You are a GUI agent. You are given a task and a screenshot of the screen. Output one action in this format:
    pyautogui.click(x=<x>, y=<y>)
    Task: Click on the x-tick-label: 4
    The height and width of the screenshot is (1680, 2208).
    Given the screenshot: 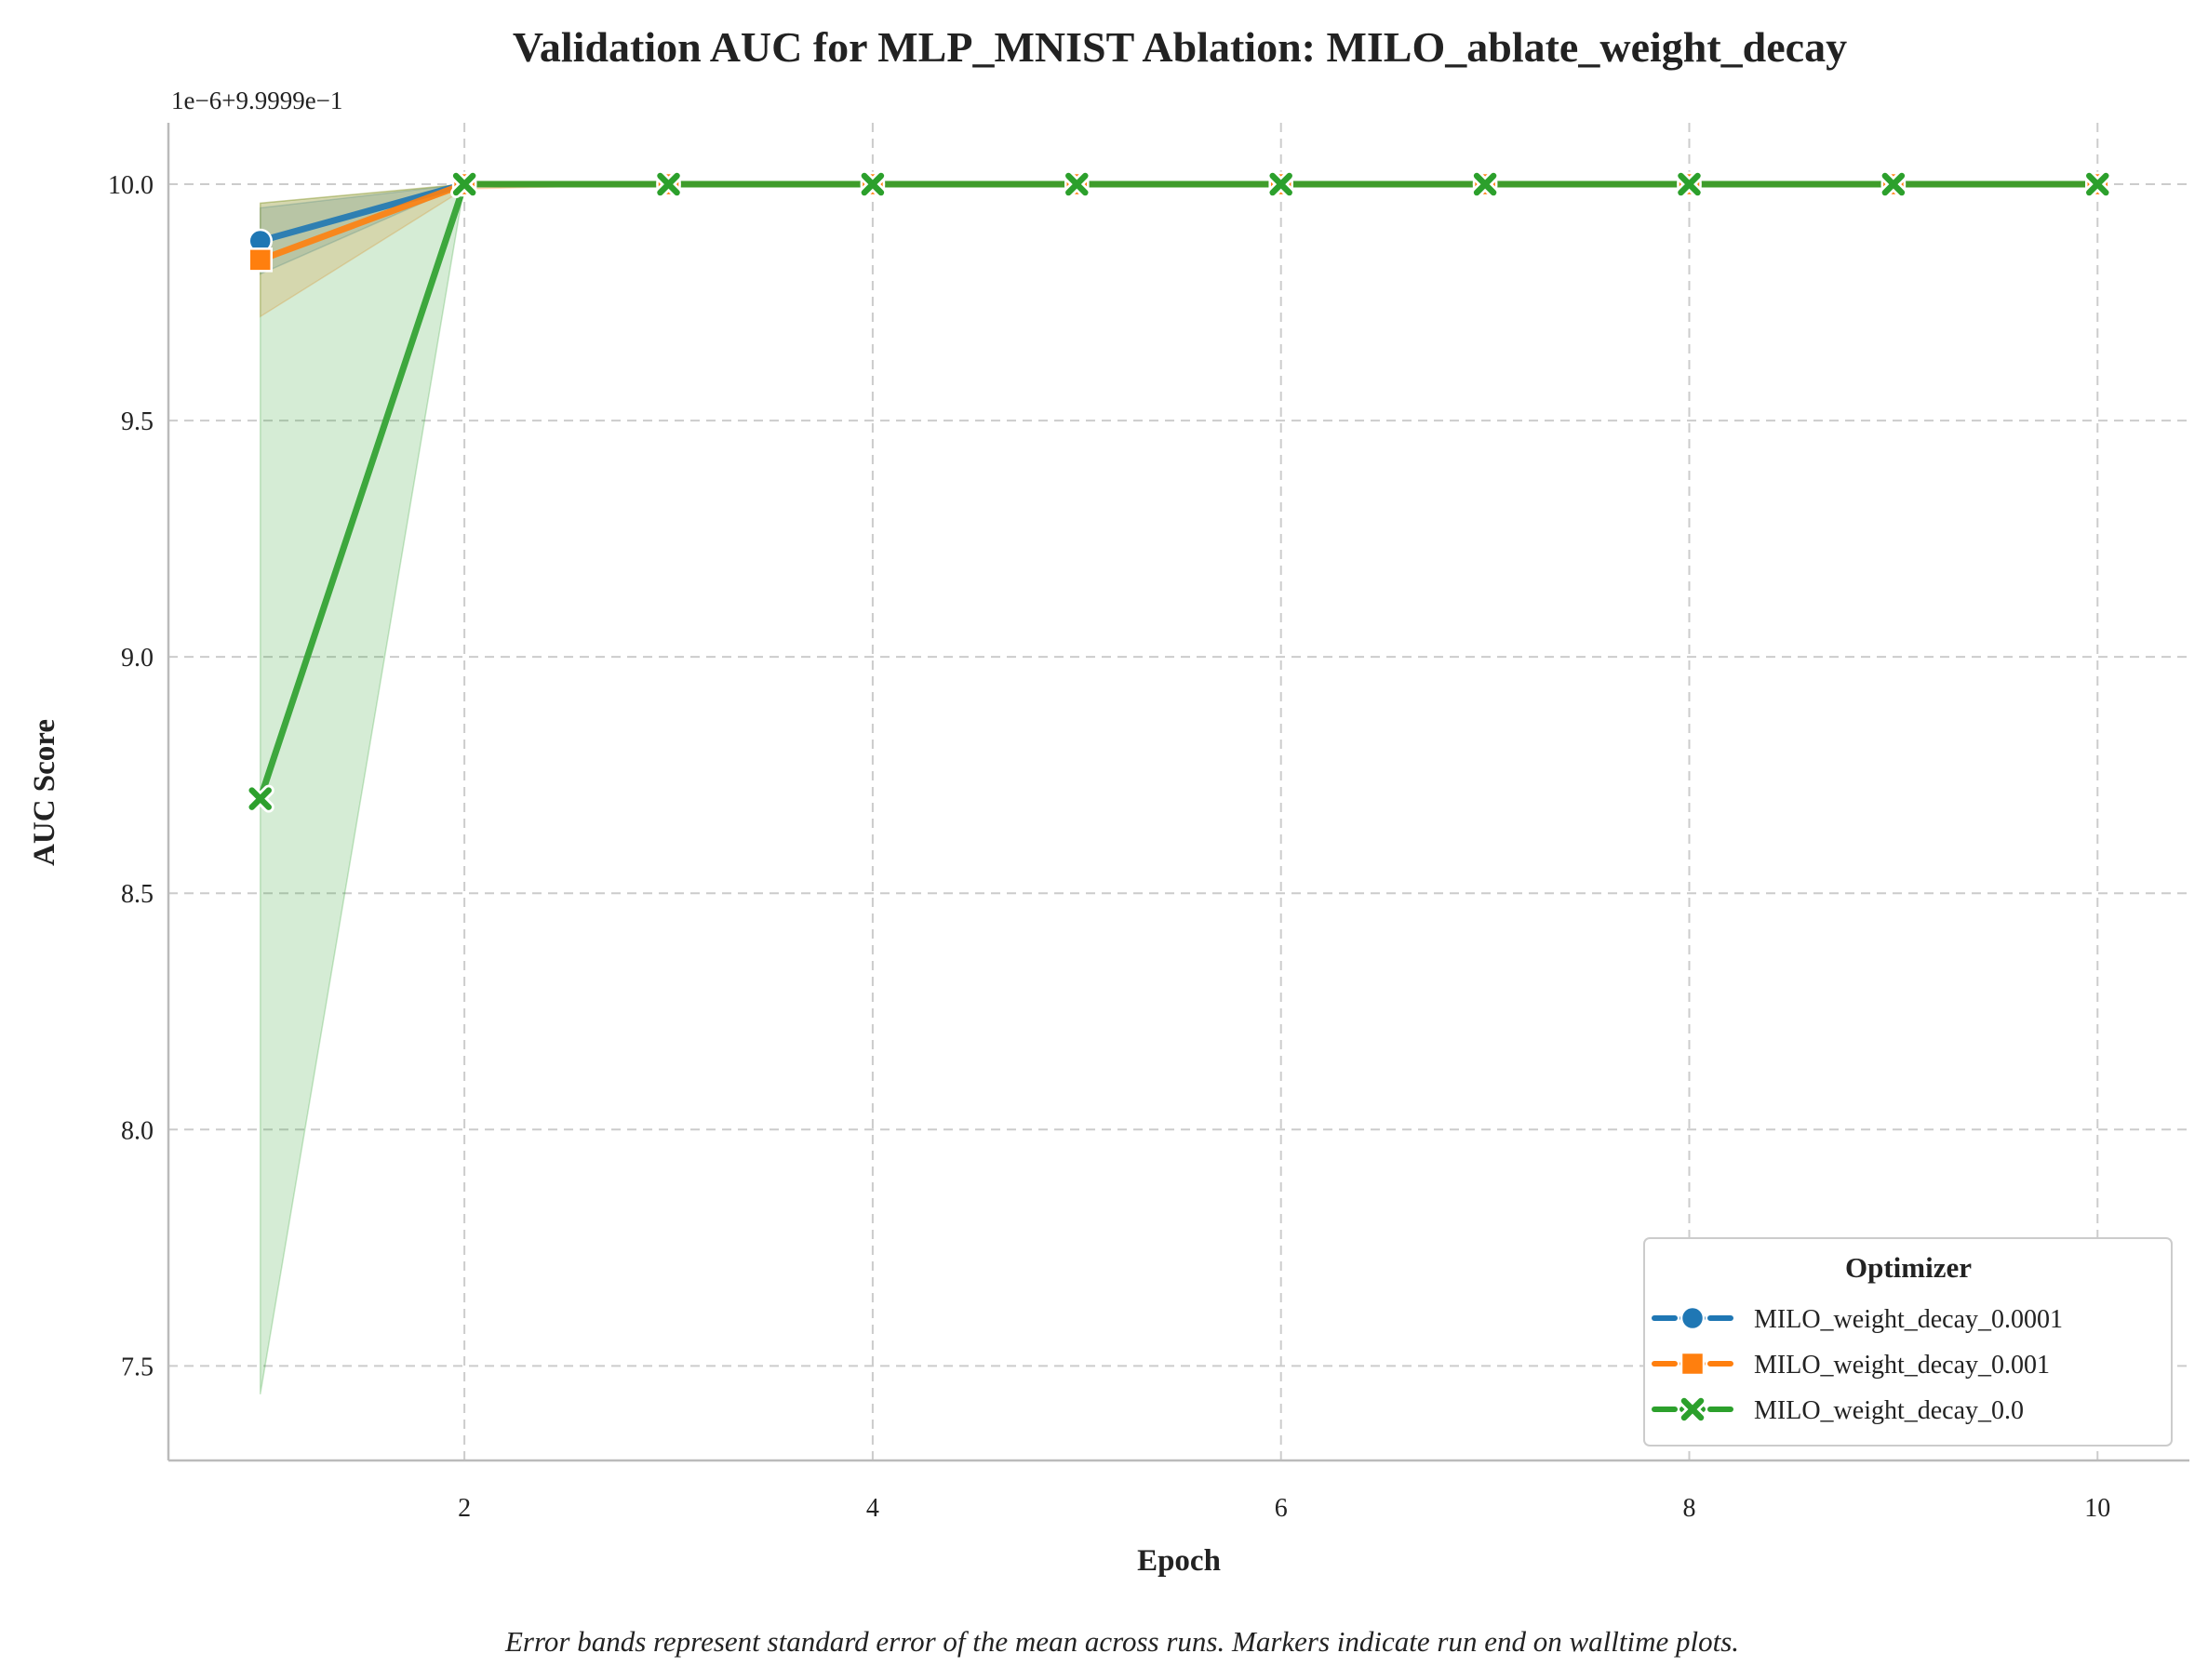 What is the action you would take?
    pyautogui.click(x=872, y=1508)
    